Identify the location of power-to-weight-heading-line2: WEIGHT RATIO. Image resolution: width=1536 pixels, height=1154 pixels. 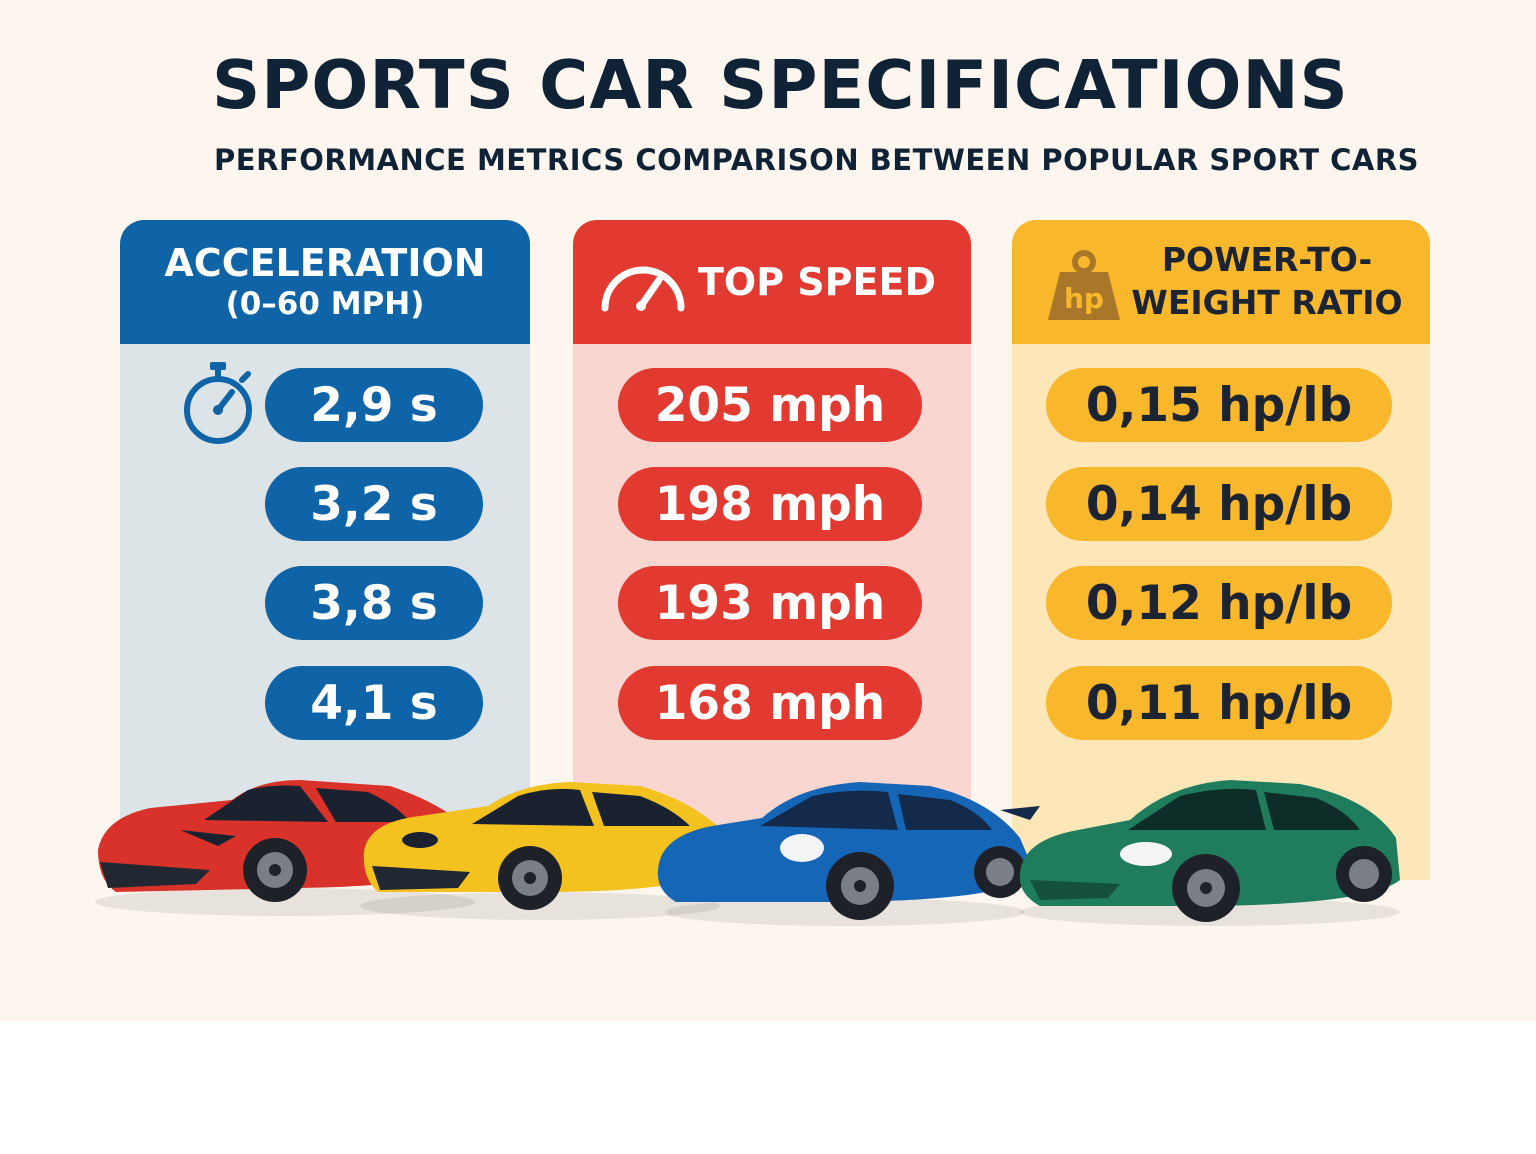
(1267, 302).